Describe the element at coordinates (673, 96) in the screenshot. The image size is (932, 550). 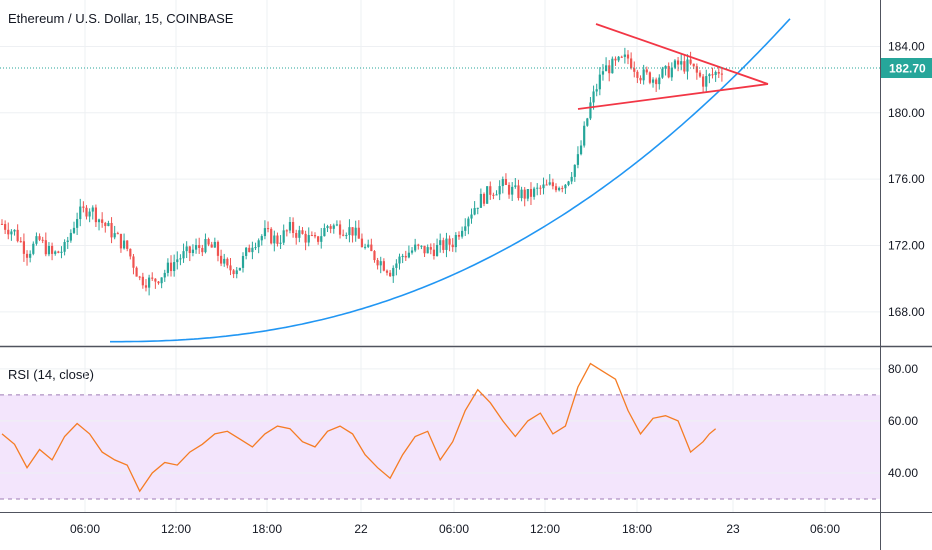
I see `triangle-lower-line` at that location.